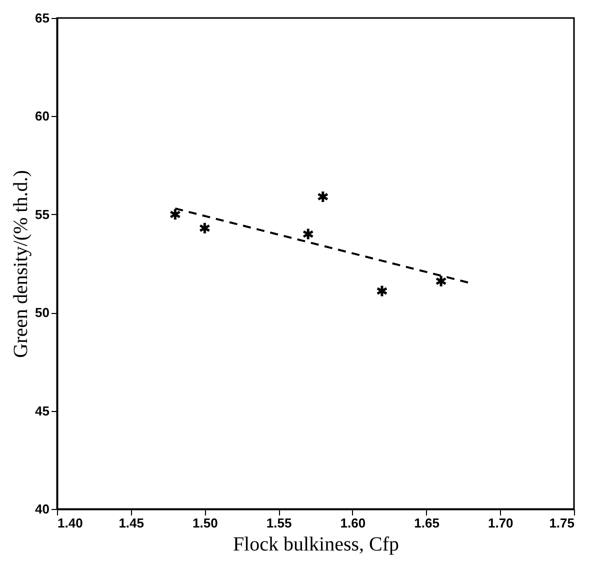 The height and width of the screenshot is (572, 607). I want to click on y-tick-label: 60, so click(42, 116).